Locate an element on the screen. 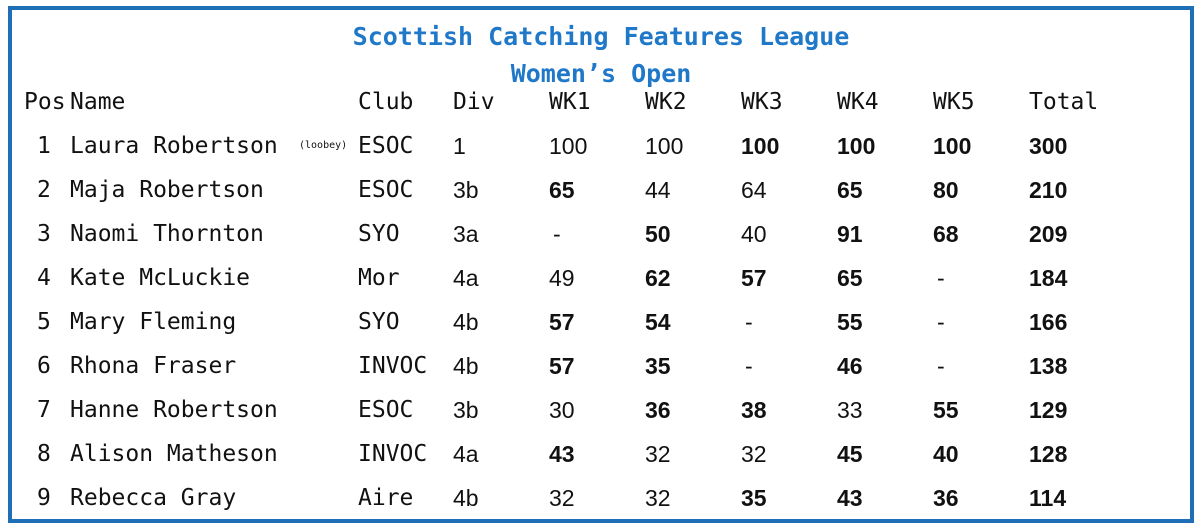  cell-wk1: 32 is located at coordinates (562, 498).